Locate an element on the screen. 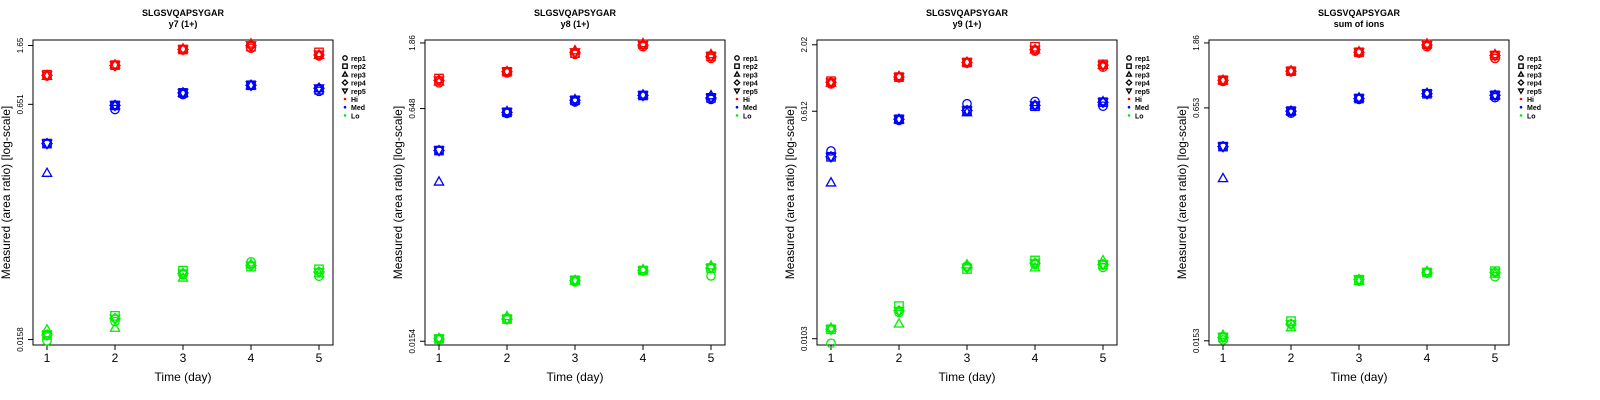 The height and width of the screenshot is (400, 1600). y-tick-label: 0.651 is located at coordinates (20, 104).